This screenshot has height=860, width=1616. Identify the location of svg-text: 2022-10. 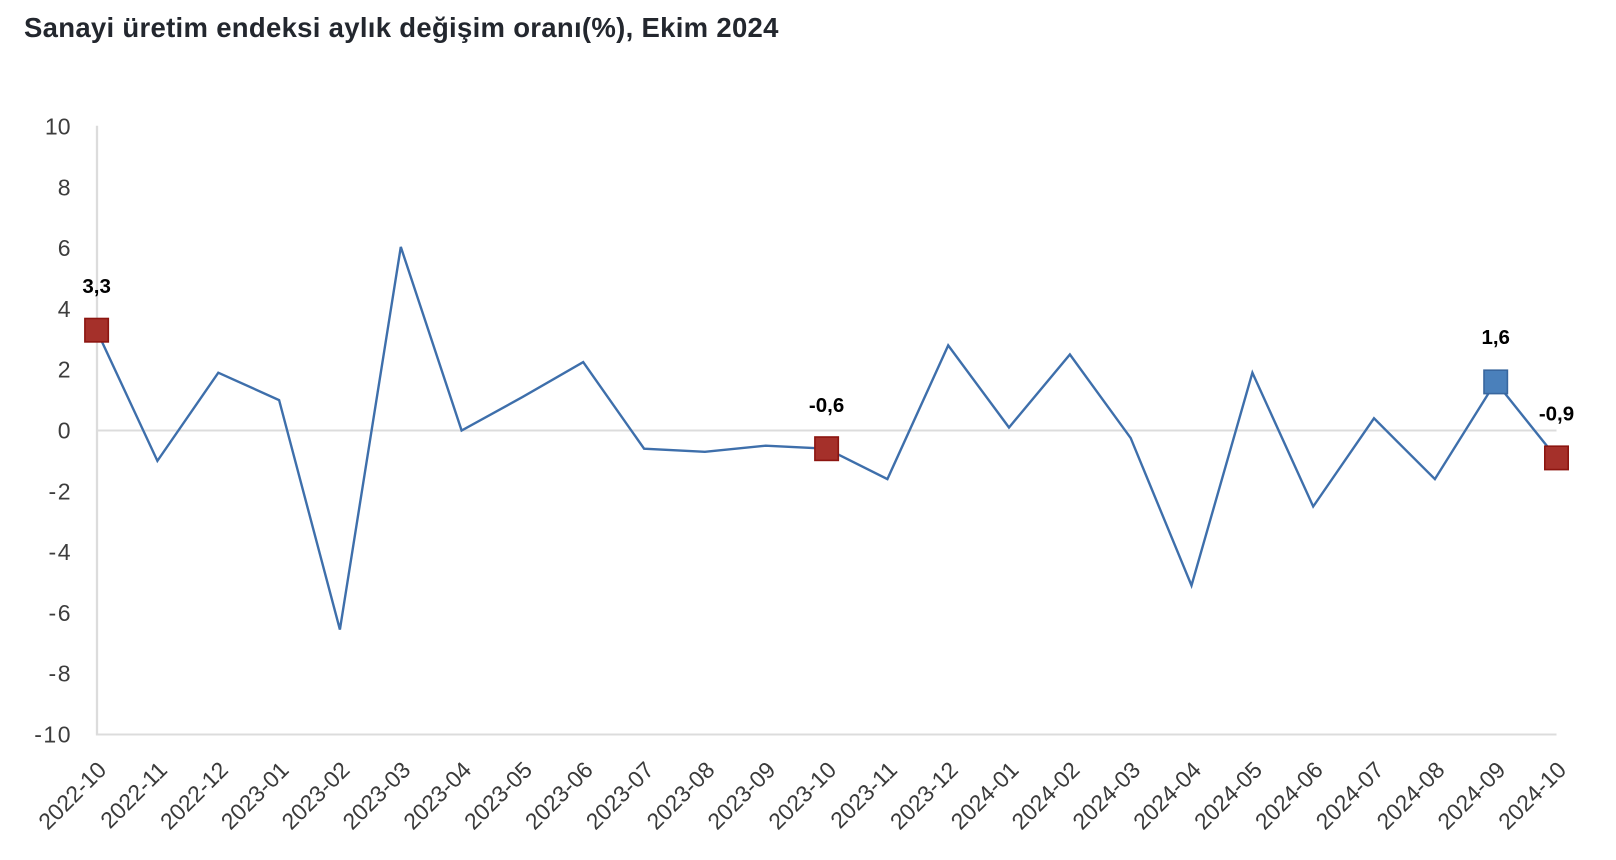
(72, 795).